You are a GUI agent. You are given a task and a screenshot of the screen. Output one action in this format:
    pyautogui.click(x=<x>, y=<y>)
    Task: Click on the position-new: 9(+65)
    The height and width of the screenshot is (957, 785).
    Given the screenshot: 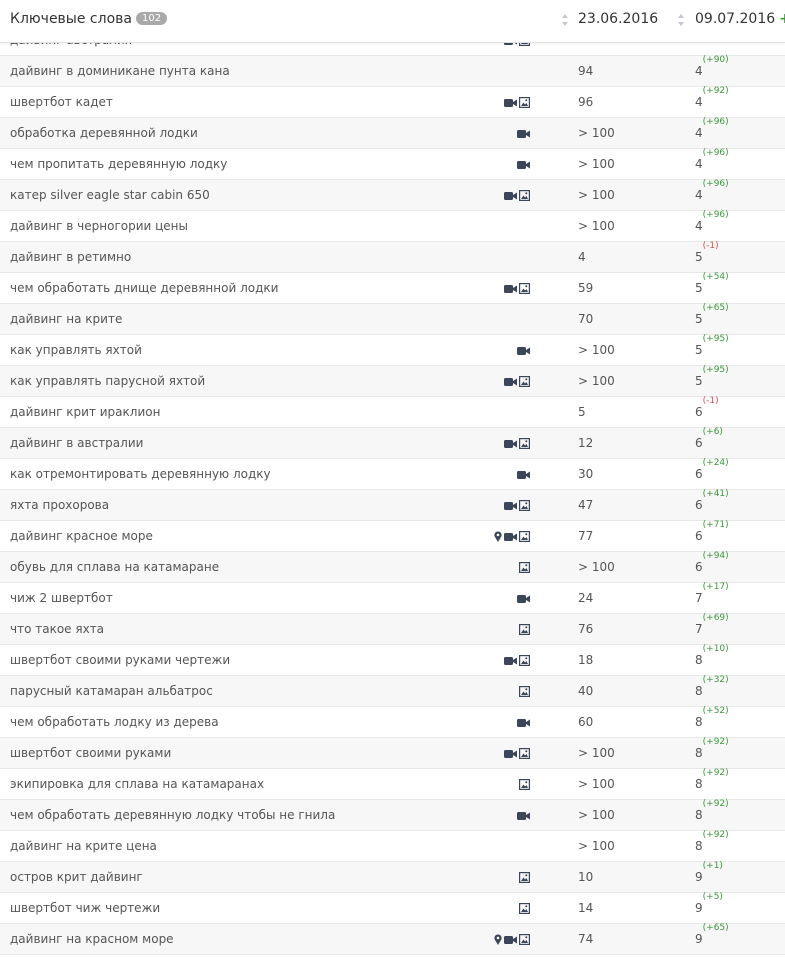 What is the action you would take?
    pyautogui.click(x=712, y=939)
    